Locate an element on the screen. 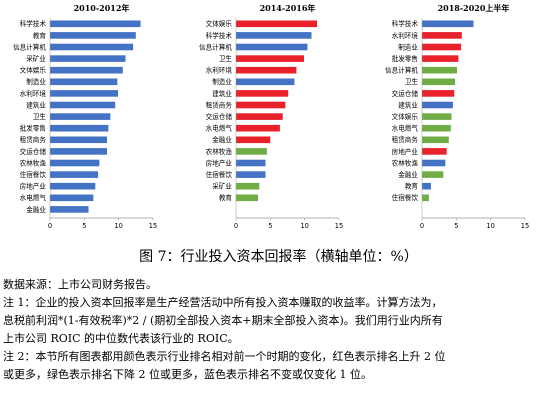 The image size is (557, 409). note-1-line-3: 上市公司 ROIC 的中位数代表该行业的 ROIC。 is located at coordinates (121, 338).